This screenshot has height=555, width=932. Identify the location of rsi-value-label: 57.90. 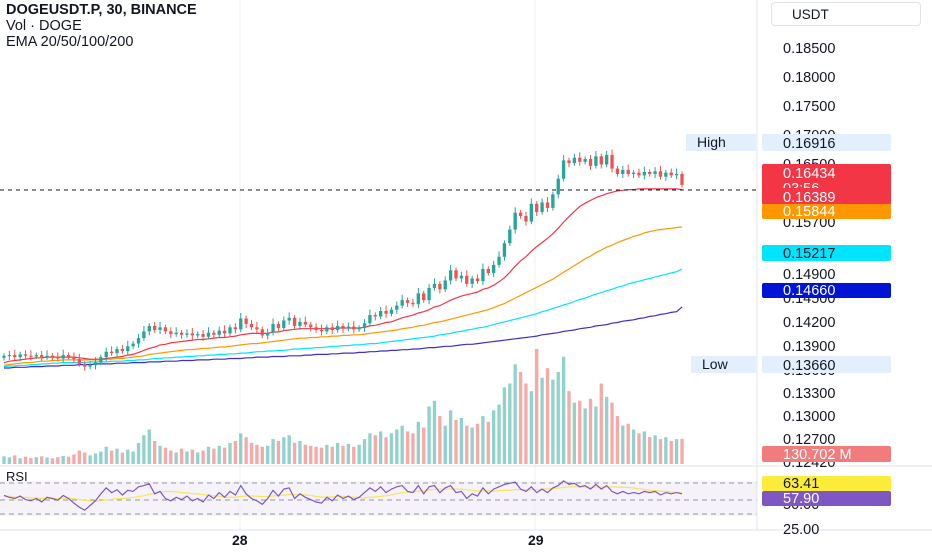
(801, 499).